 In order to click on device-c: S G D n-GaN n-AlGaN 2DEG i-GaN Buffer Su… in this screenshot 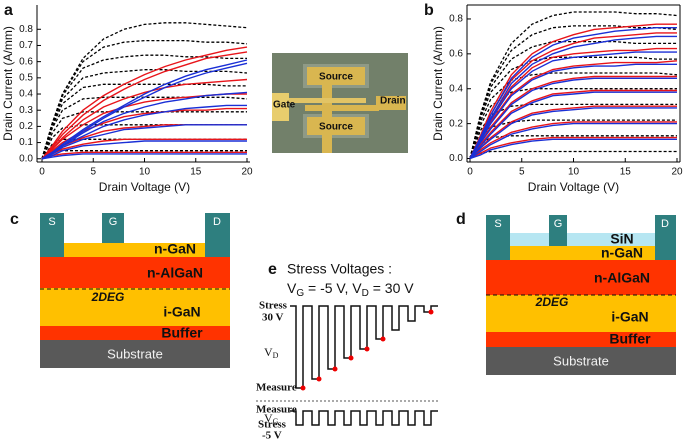, I will do `click(135, 290)`.